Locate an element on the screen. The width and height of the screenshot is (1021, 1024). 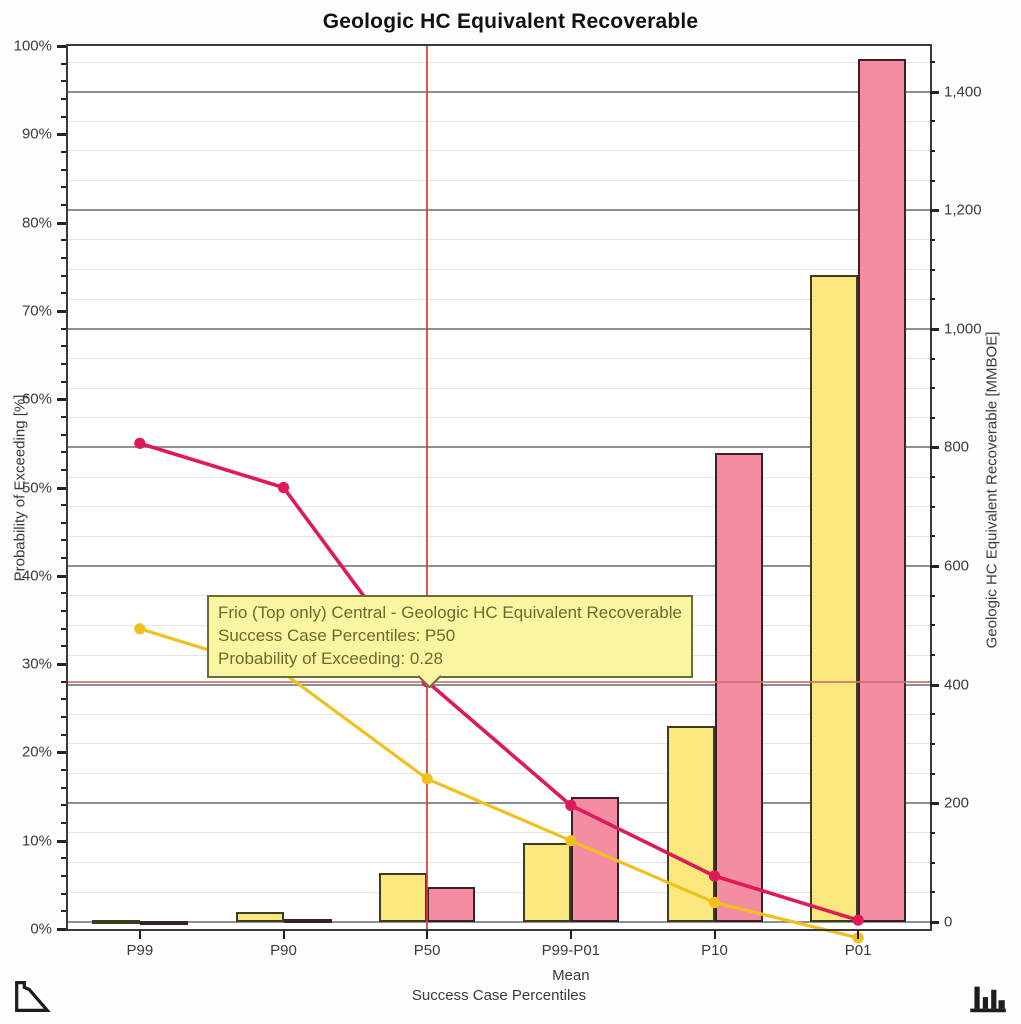
right-axis-tick-label: 800 is located at coordinates (957, 447).